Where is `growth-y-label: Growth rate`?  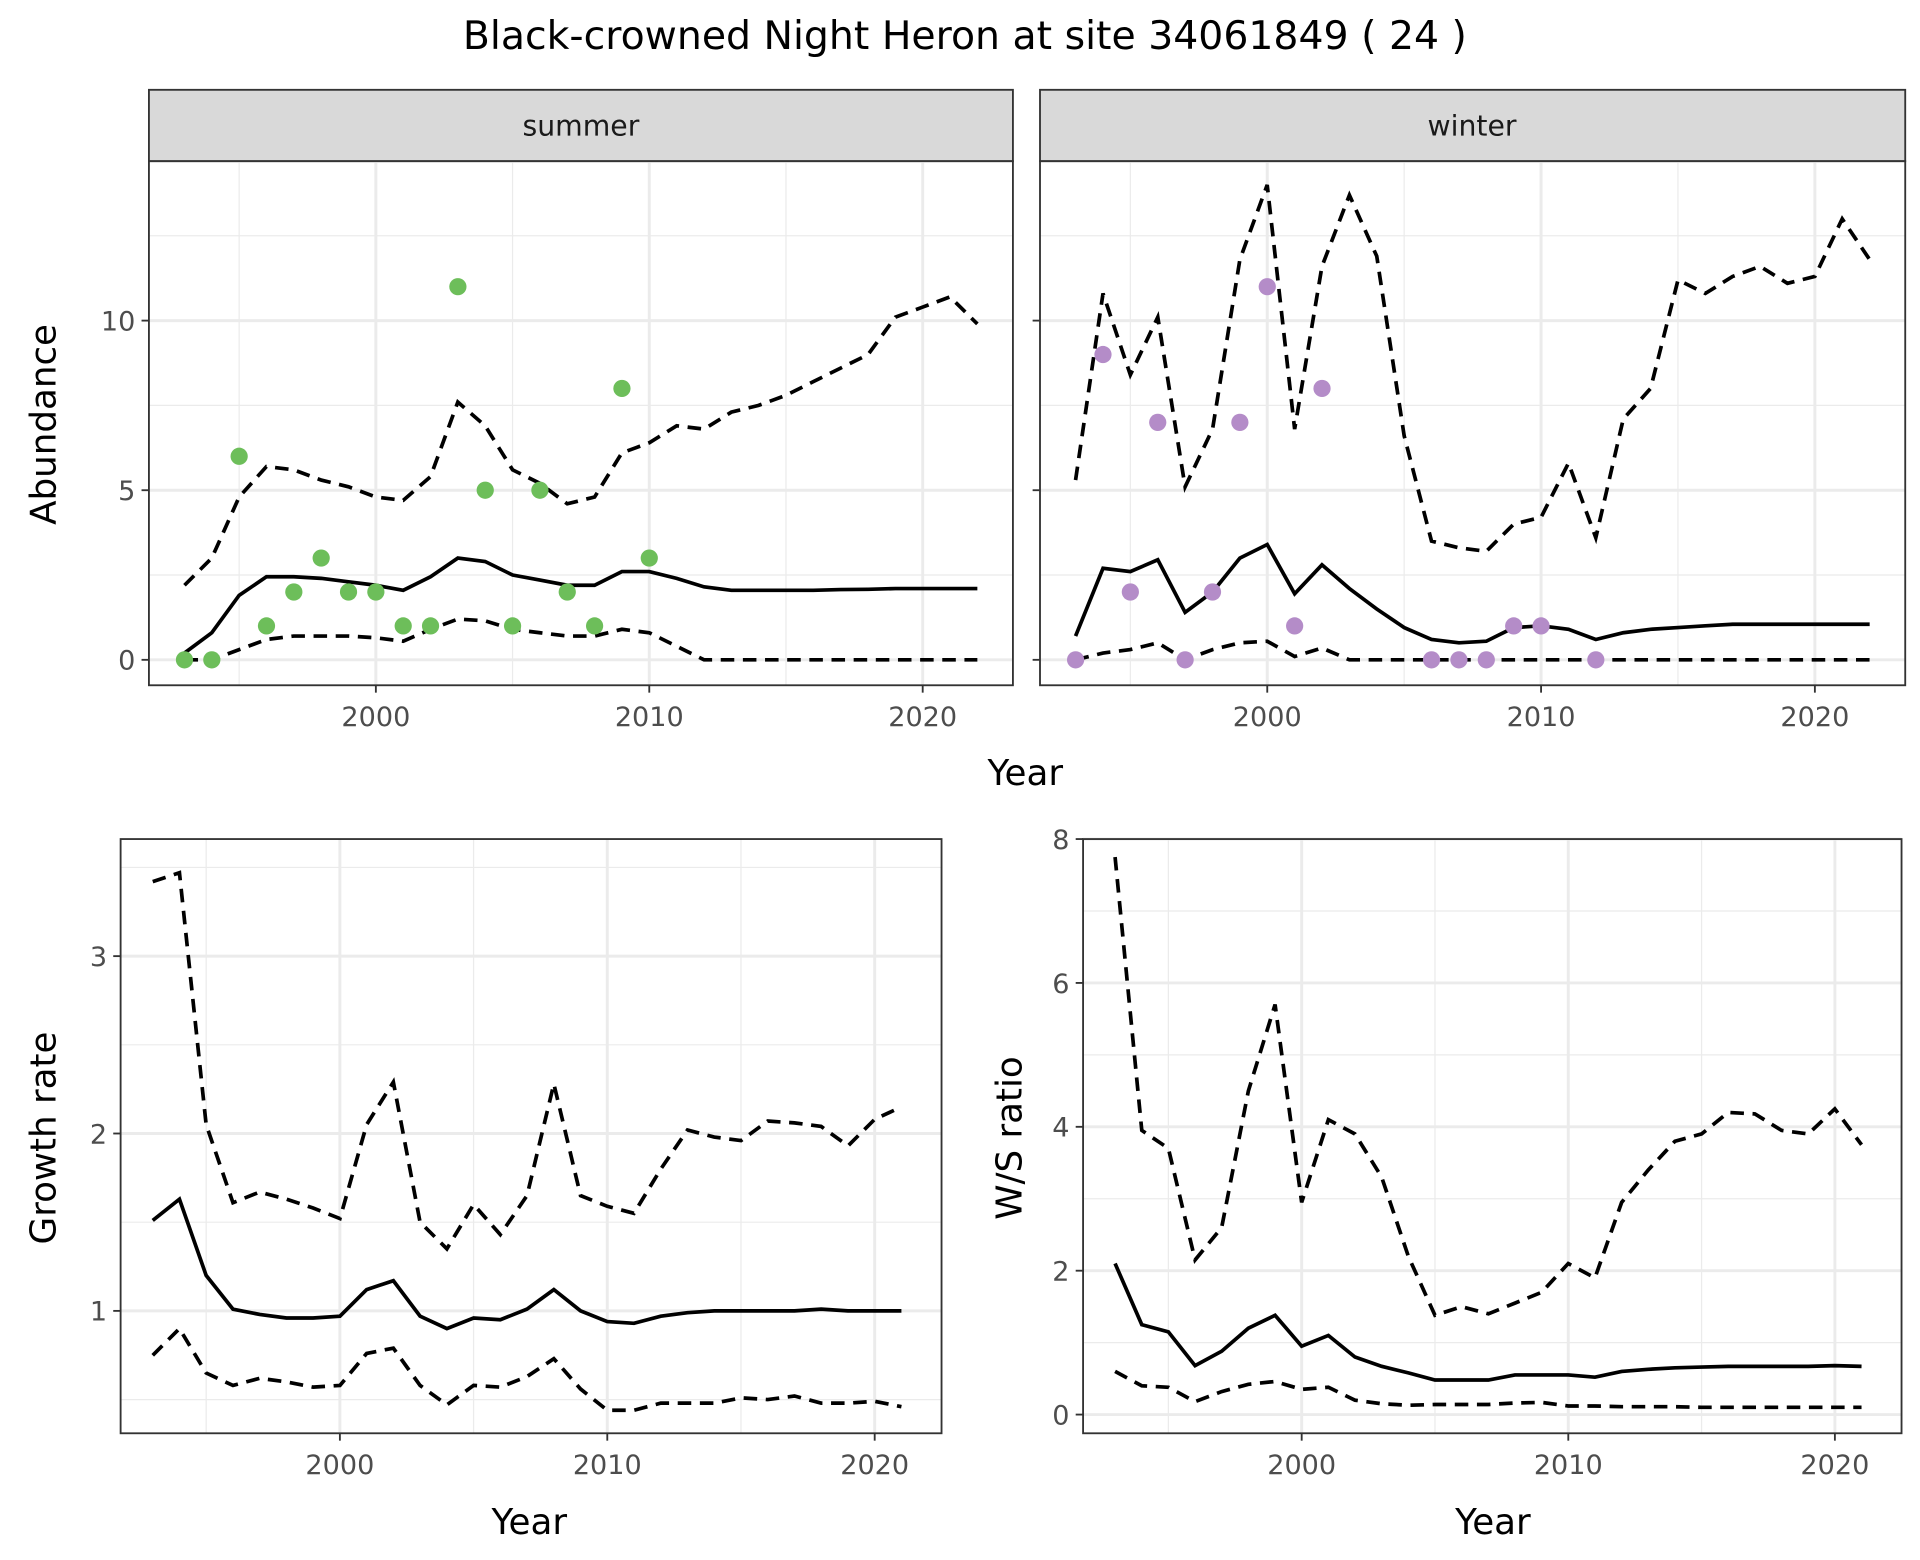
growth-y-label: Growth rate is located at coordinates (43, 1138).